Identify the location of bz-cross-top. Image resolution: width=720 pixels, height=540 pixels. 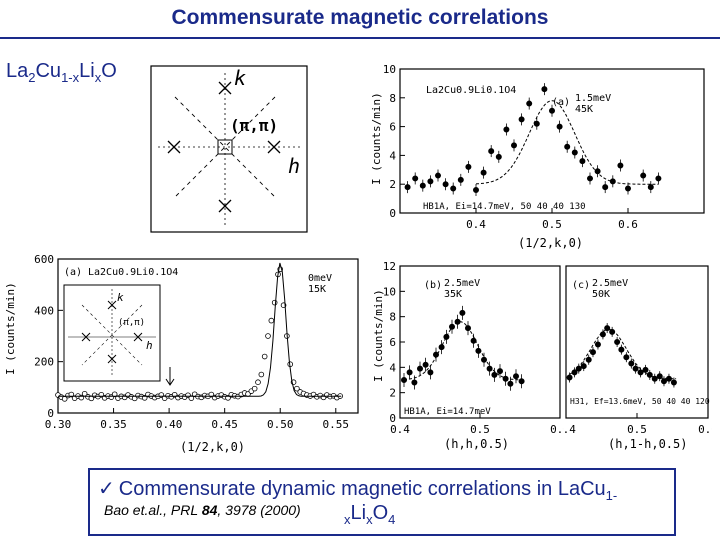
(225, 88).